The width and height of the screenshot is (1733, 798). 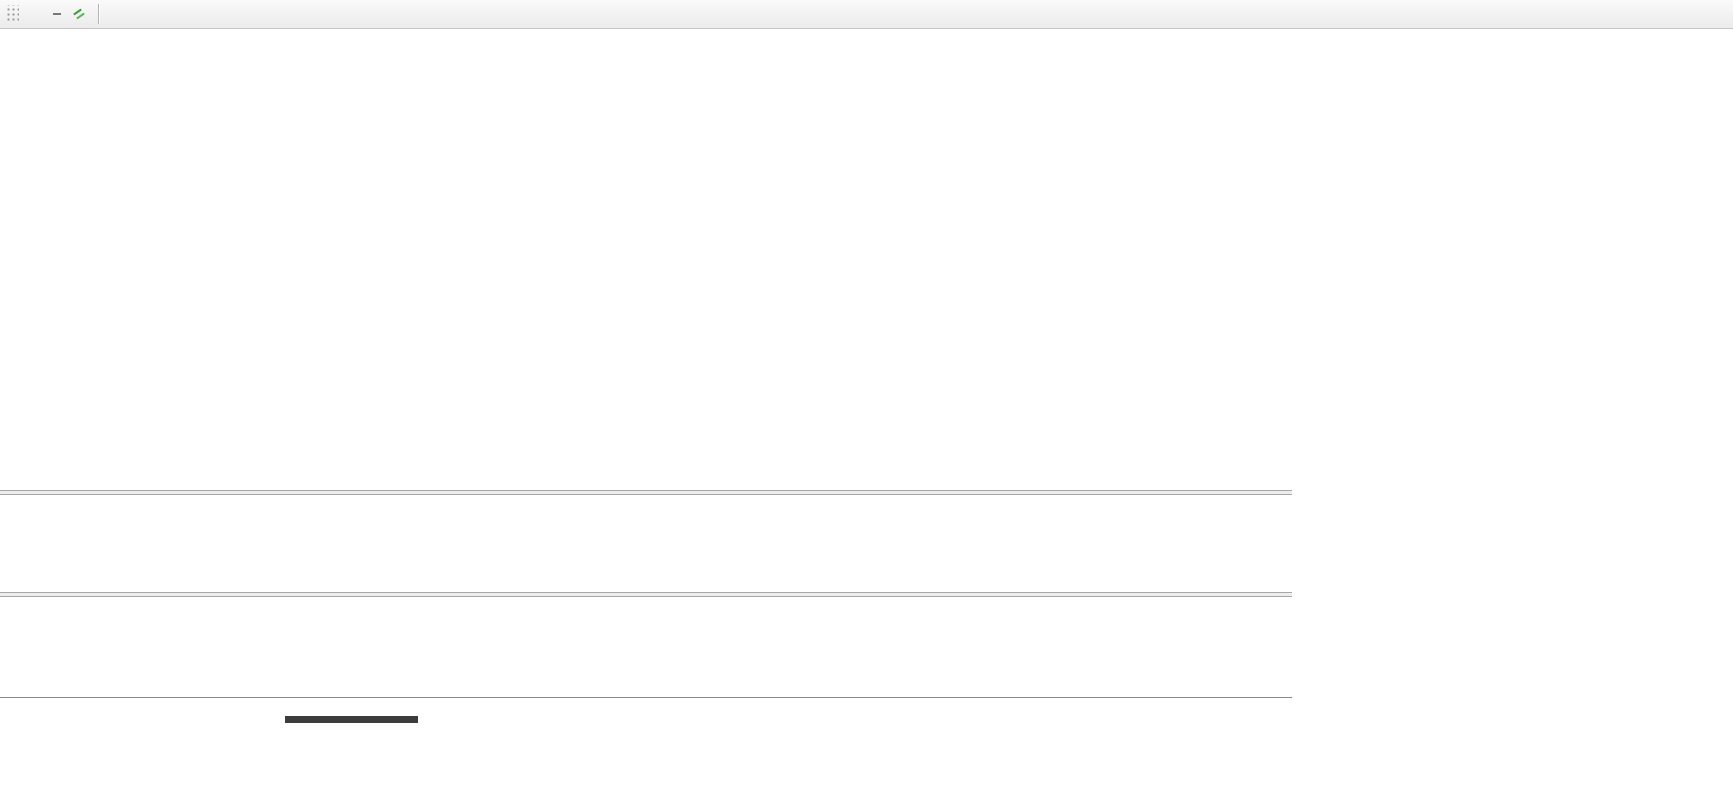 What do you see at coordinates (646, 707) in the screenshot?
I see `time-axis` at bounding box center [646, 707].